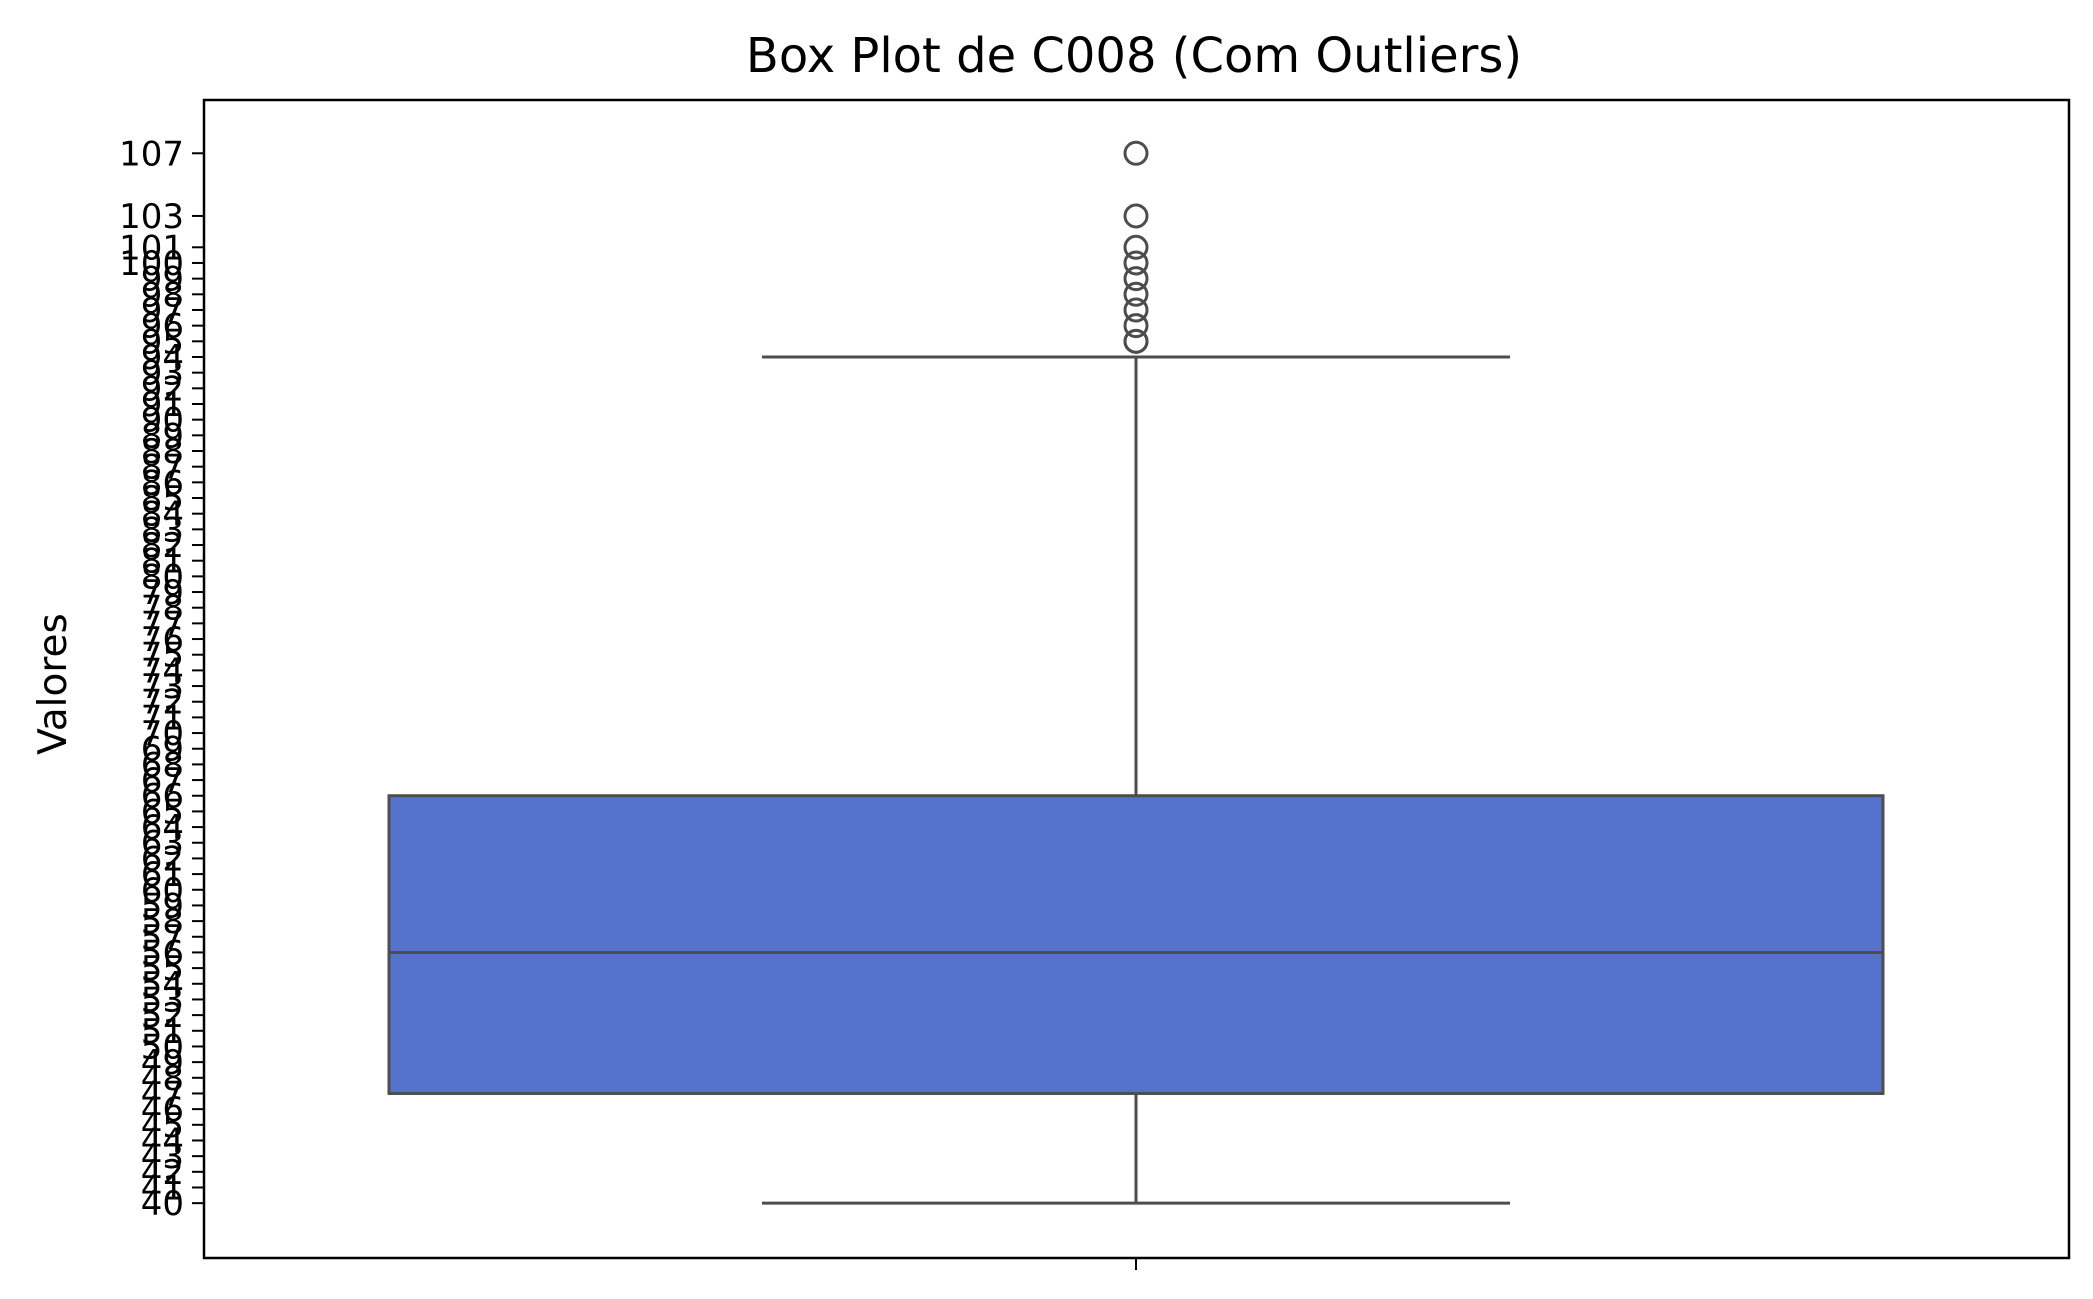 The image size is (2093, 1299). What do you see at coordinates (162, 515) in the screenshot?
I see `y-tick-label: 84` at bounding box center [162, 515].